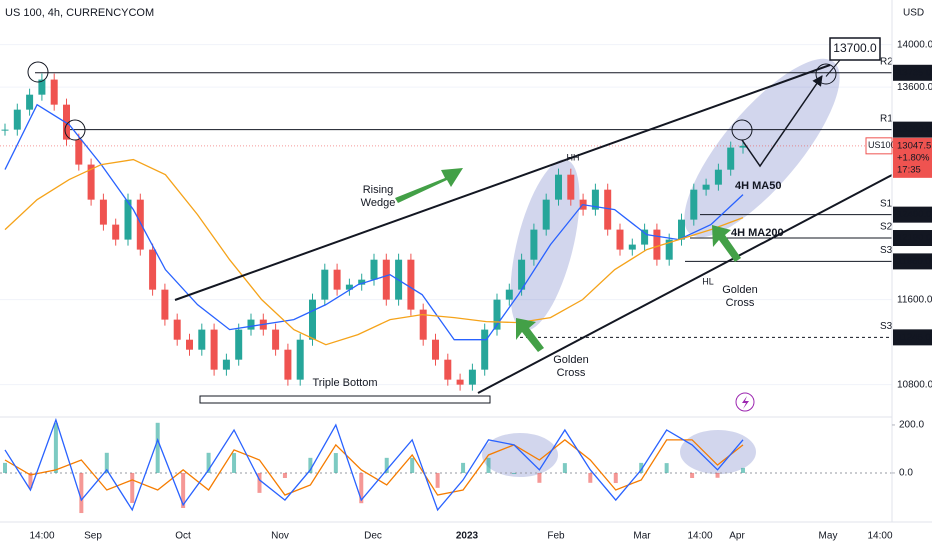 This screenshot has height=555, width=932. What do you see at coordinates (914, 145) in the screenshot?
I see `last-price-label: 13047.5` at bounding box center [914, 145].